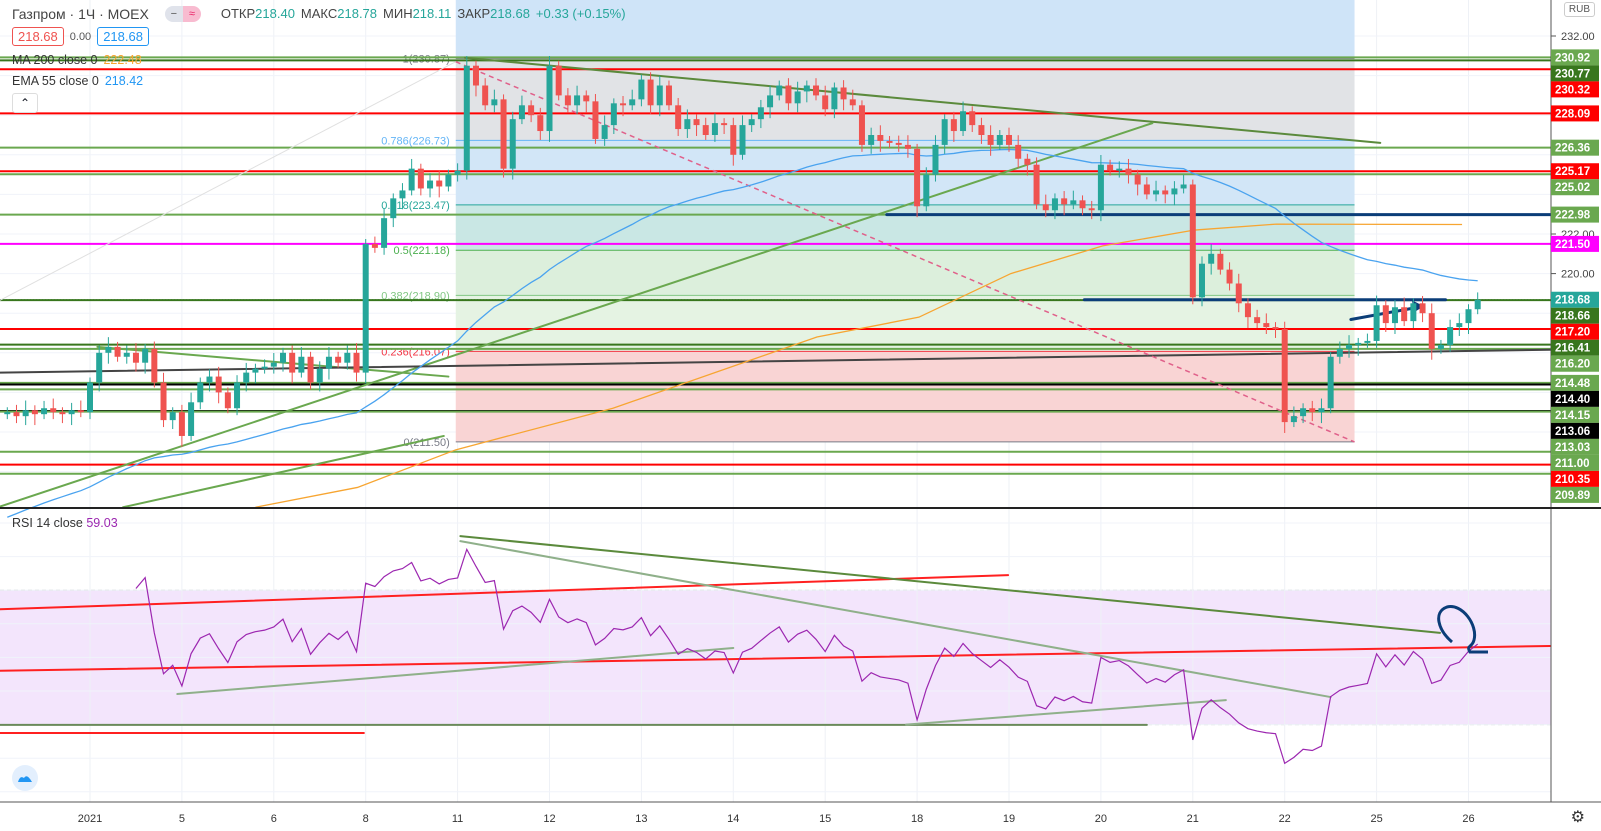 This screenshot has height=831, width=1601. I want to click on price-level-label: 218.68, so click(1573, 301).